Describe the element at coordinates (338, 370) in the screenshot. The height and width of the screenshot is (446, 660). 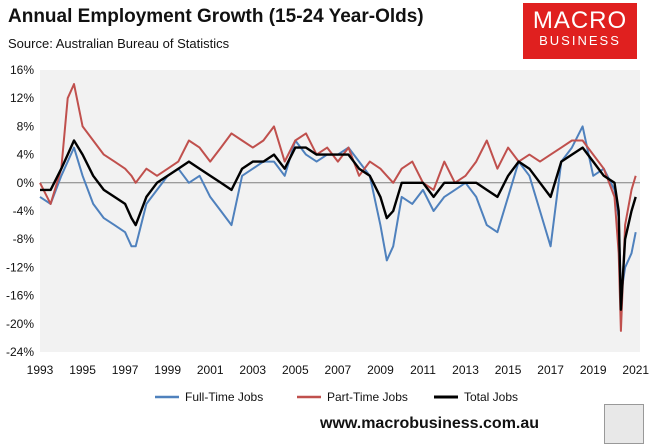
I see `x-tick-label: 2007` at that location.